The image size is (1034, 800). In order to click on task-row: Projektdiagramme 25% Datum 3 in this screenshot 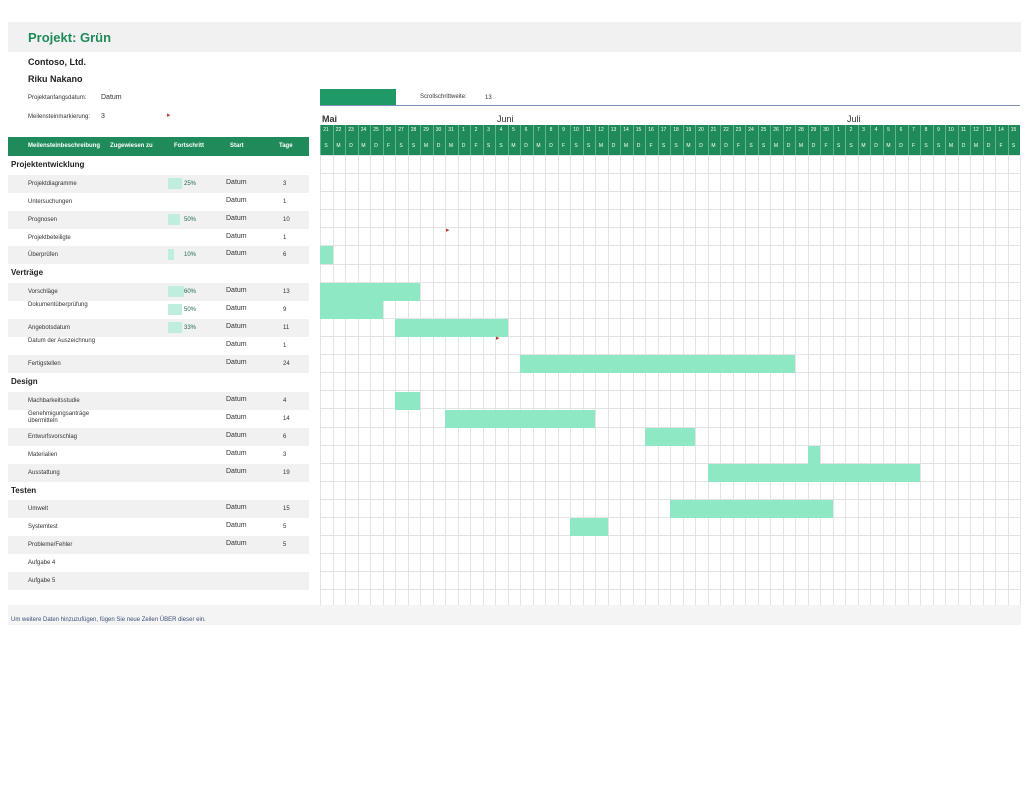, I will do `click(158, 184)`.